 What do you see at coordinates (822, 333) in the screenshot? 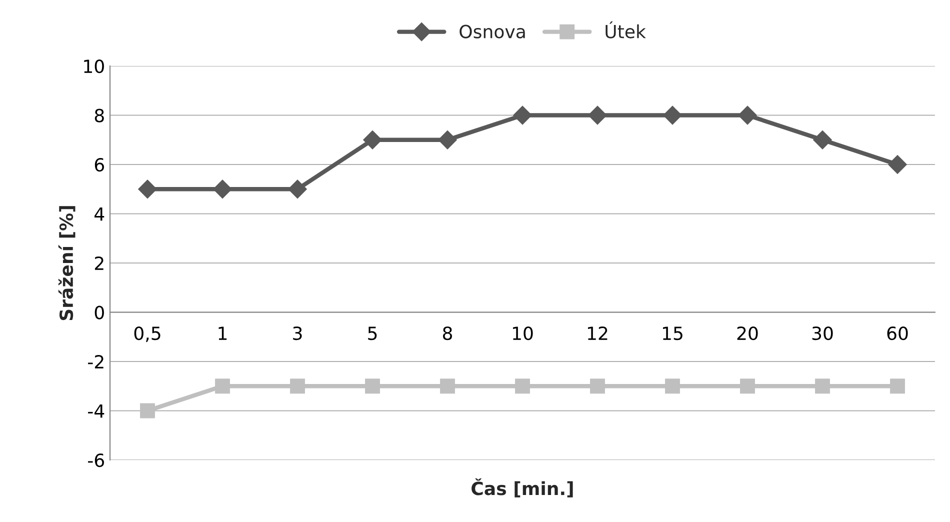
I see `x-tick-label: 30` at bounding box center [822, 333].